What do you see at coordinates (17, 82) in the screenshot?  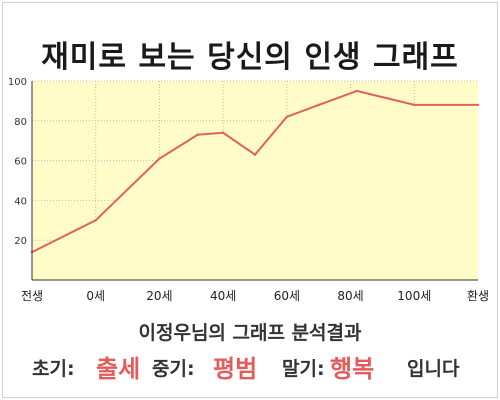 I see `y-tick-label: 100` at bounding box center [17, 82].